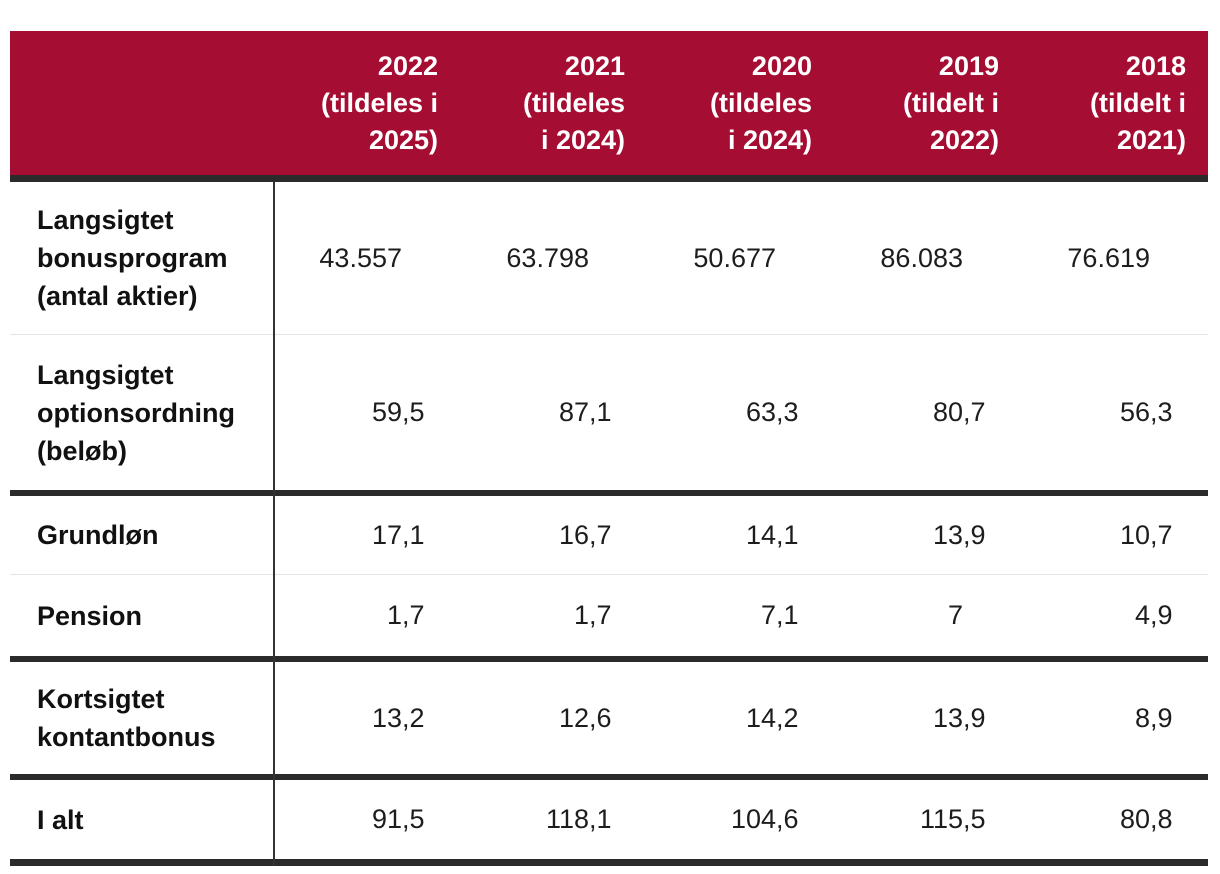 Image resolution: width=1220 pixels, height=874 pixels. Describe the element at coordinates (779, 615) in the screenshot. I see `value-number: 7,1` at that location.